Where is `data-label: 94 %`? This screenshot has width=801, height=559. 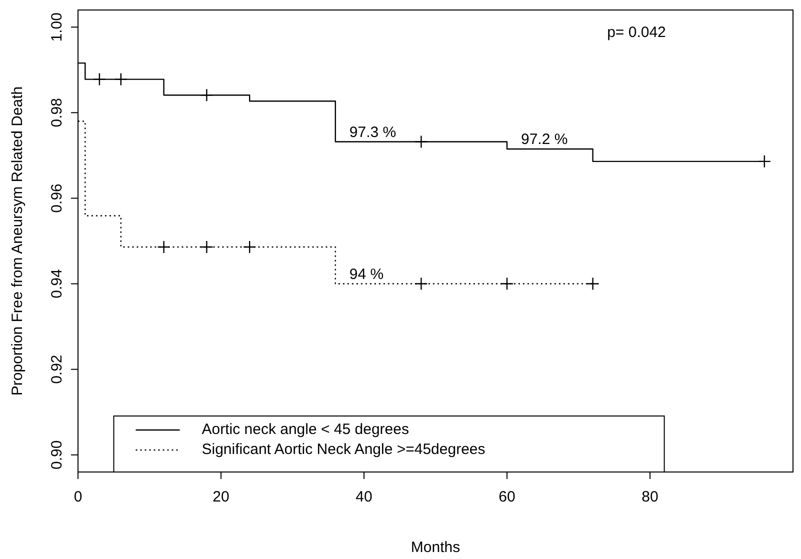 data-label: 94 % is located at coordinates (366, 274).